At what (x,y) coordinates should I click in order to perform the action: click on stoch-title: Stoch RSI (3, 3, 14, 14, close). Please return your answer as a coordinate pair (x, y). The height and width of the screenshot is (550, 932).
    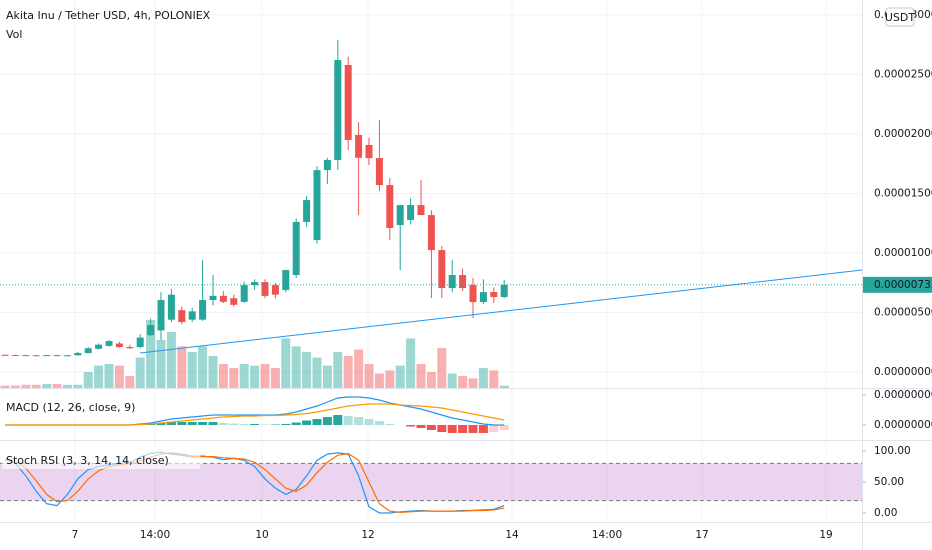
    Looking at the image, I should click on (87, 460).